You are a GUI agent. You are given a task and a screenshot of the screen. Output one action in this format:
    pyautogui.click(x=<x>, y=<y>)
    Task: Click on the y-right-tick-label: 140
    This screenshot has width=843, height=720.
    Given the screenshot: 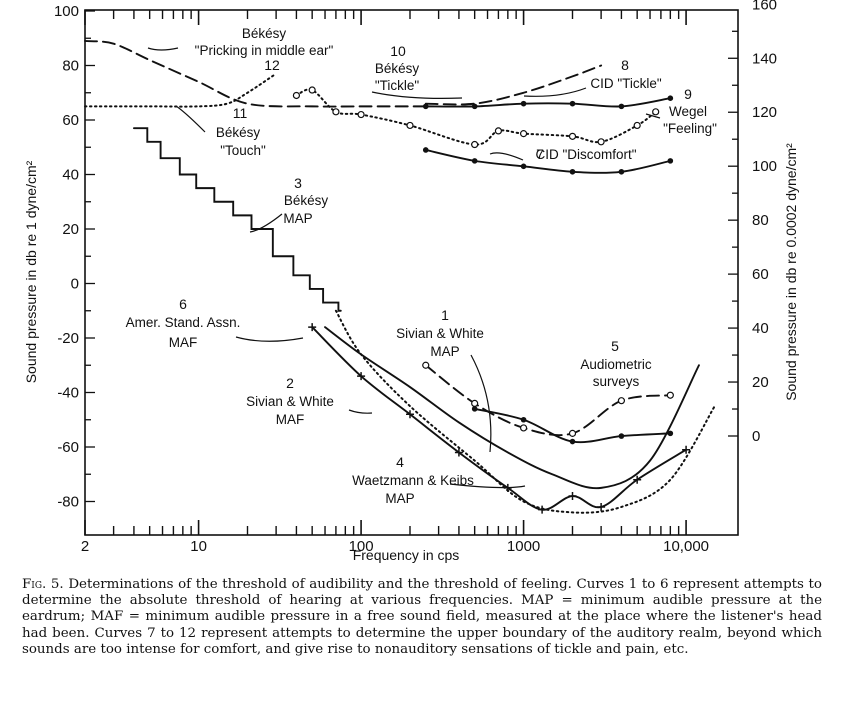 What is the action you would take?
    pyautogui.click(x=764, y=58)
    